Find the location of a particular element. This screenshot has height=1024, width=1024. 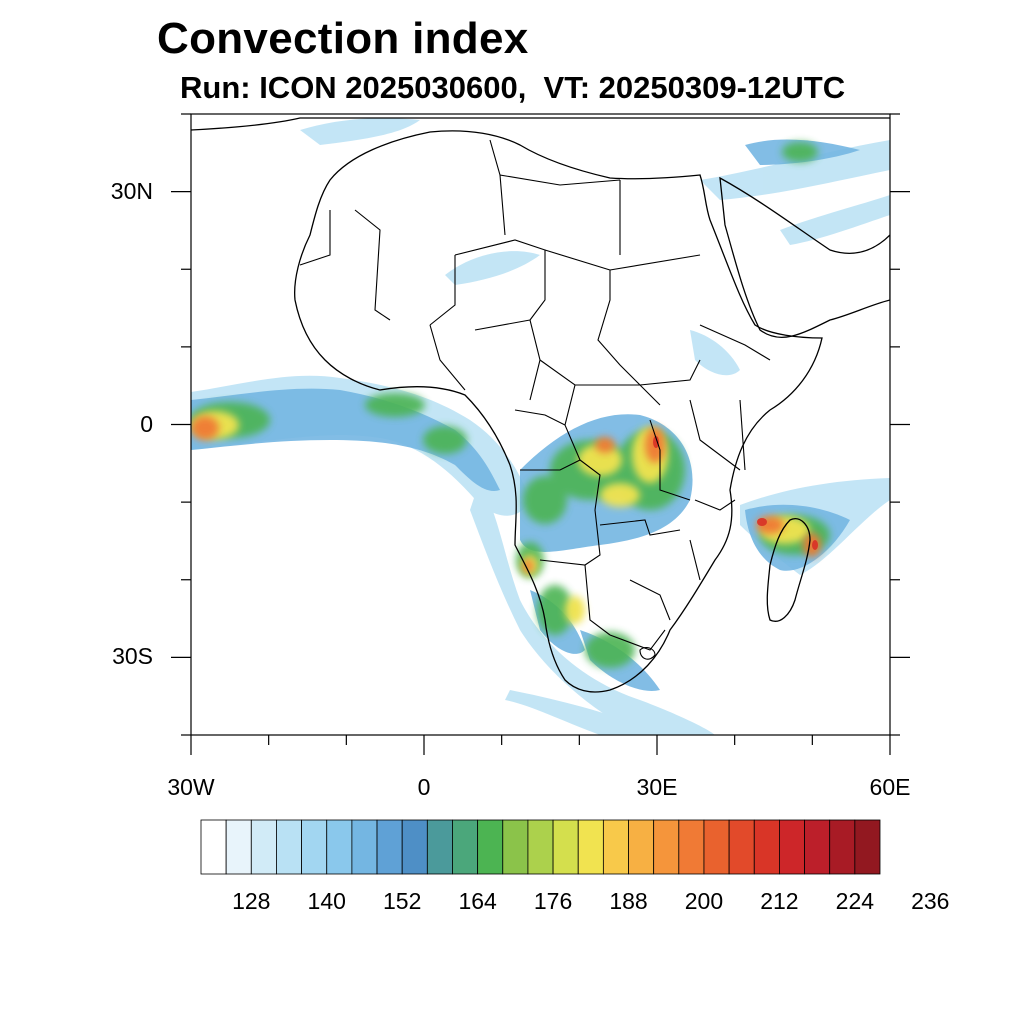

lat-tick-label: 30S is located at coordinates (132, 656).